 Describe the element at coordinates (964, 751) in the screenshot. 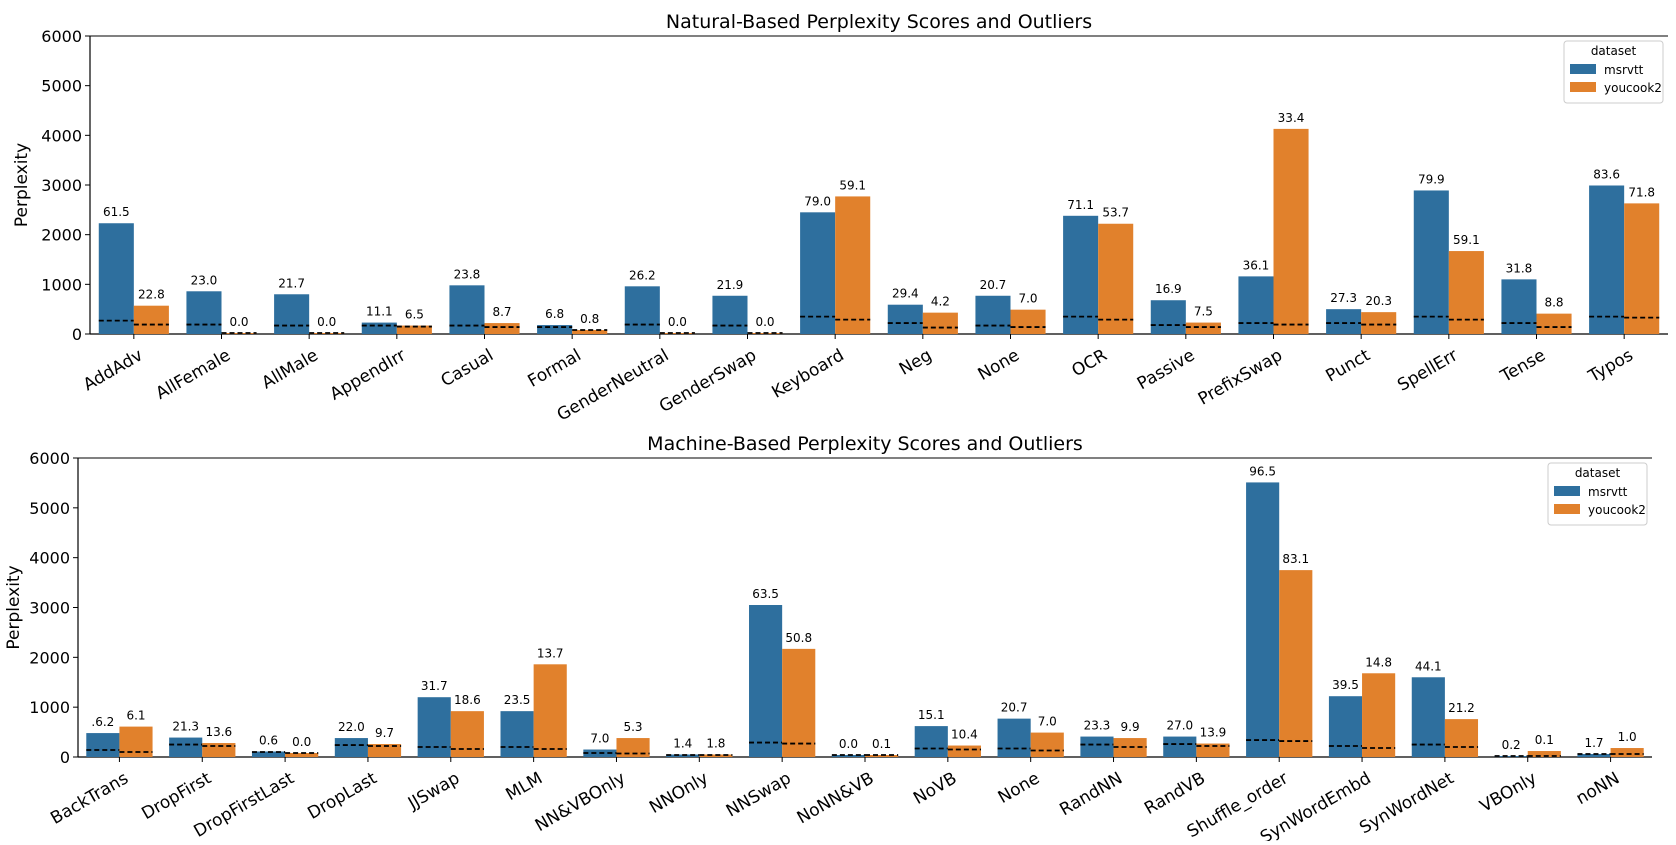

I see `bar-youcook2-NoVB` at that location.